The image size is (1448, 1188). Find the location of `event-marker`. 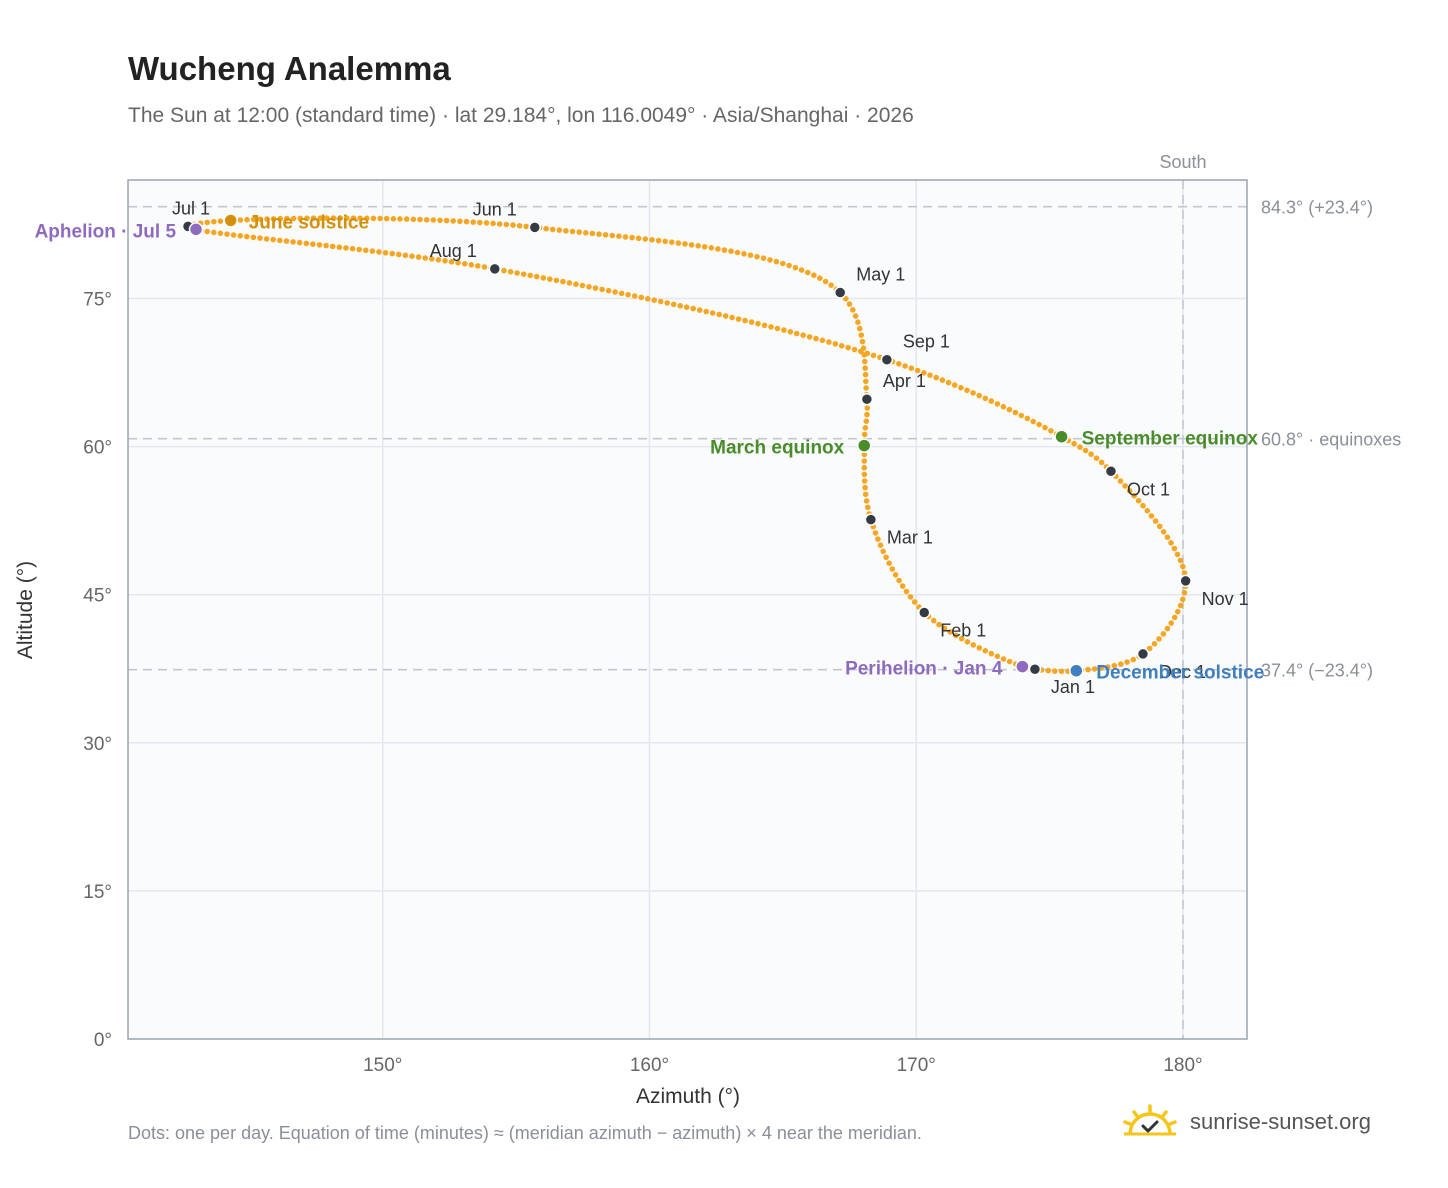

event-marker is located at coordinates (196, 229).